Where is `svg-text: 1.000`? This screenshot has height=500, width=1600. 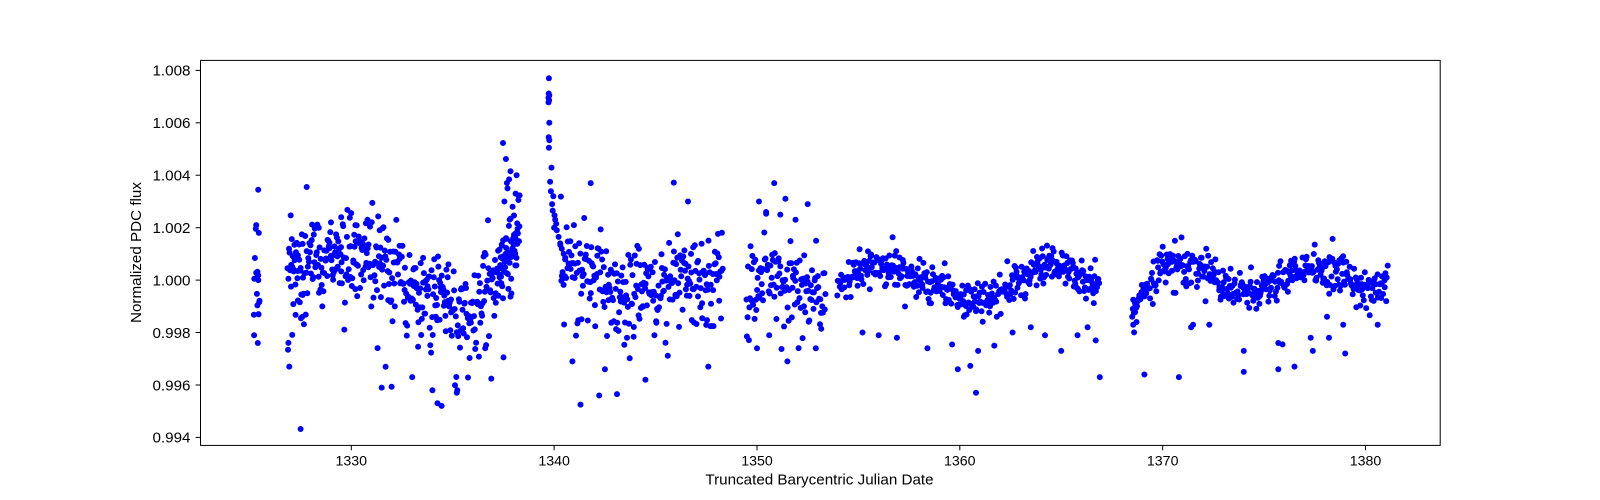 svg-text: 1.000 is located at coordinates (171, 280).